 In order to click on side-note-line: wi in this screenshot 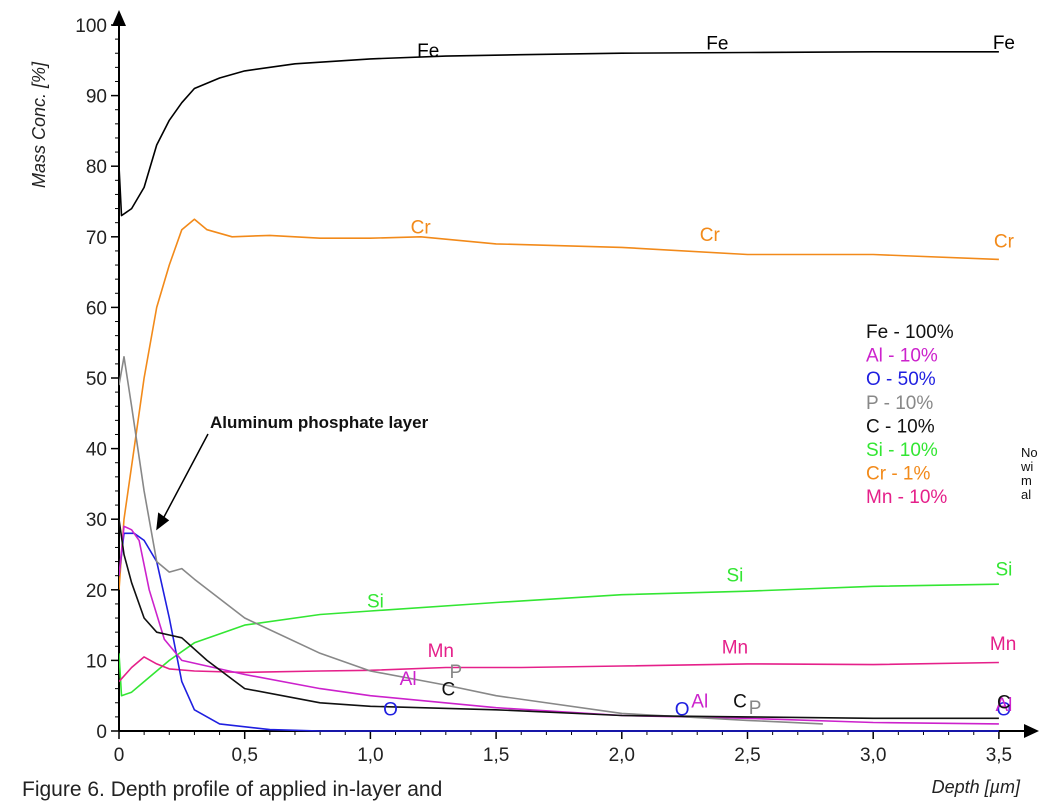, I will do `click(1027, 466)`.